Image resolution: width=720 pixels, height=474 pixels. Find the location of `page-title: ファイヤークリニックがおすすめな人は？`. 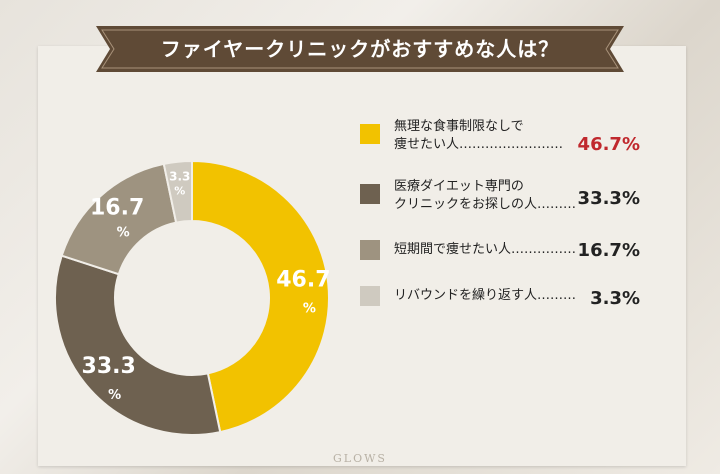

page-title: ファイヤークリニックがおすすめな人は？ is located at coordinates (360, 49).